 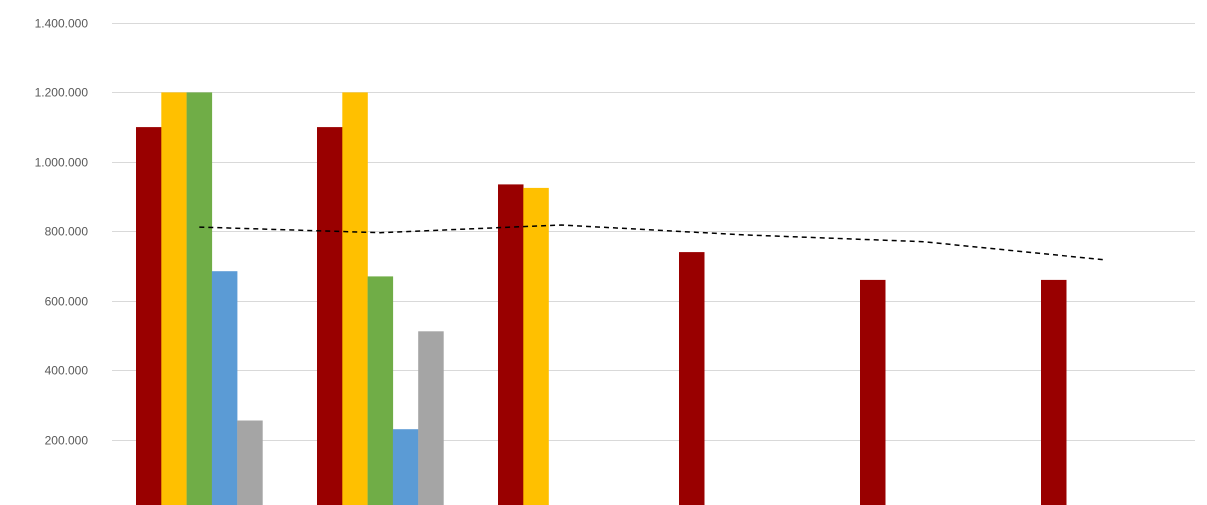 What do you see at coordinates (67, 302) in the screenshot?
I see `y-tick-label: 600.000` at bounding box center [67, 302].